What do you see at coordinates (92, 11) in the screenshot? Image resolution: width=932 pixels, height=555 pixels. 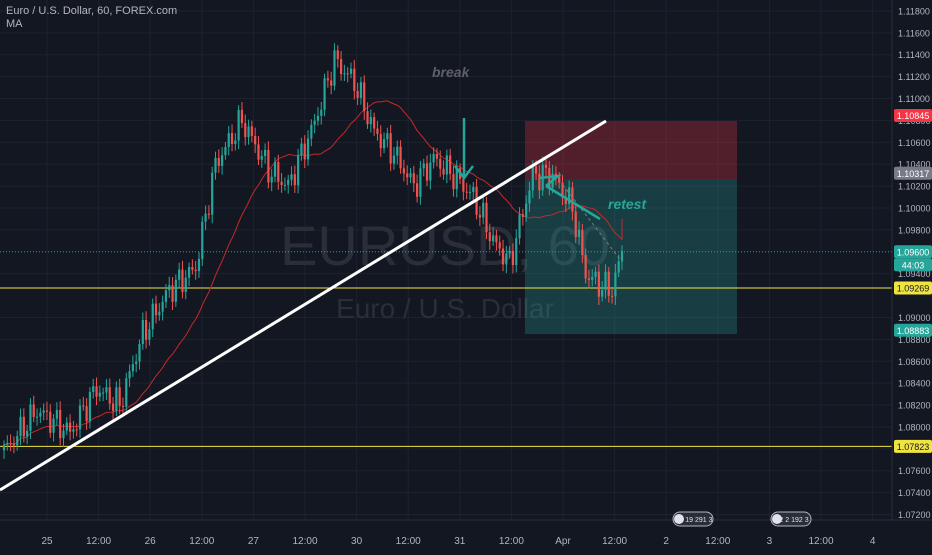 I see `symbol-title: Euro / U.S. Dollar, 60, FOREX.com` at bounding box center [92, 11].